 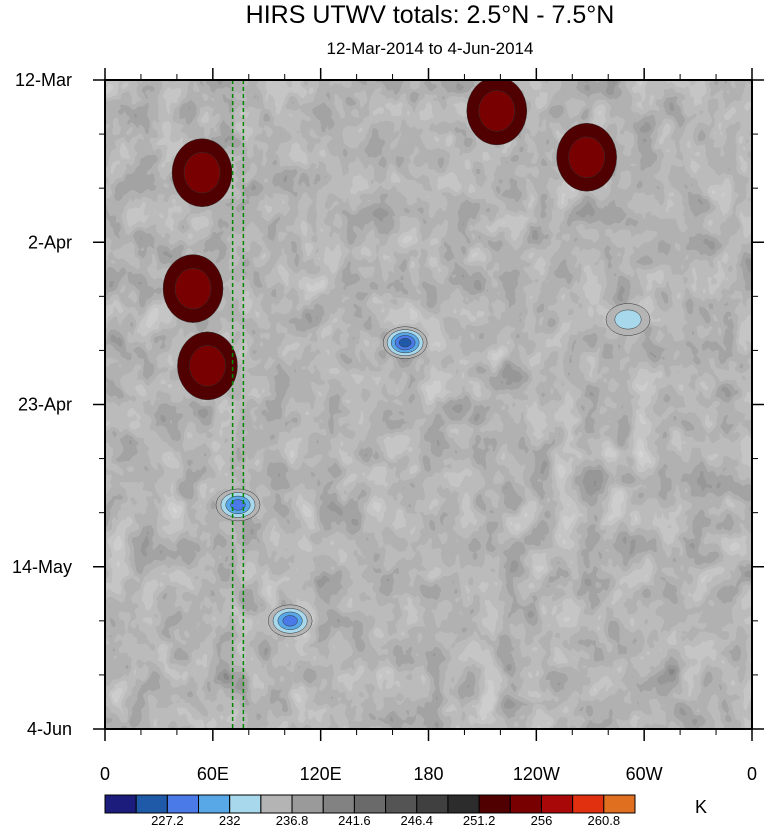 What do you see at coordinates (213, 774) in the screenshot?
I see `x-tick-label: 60E` at bounding box center [213, 774].